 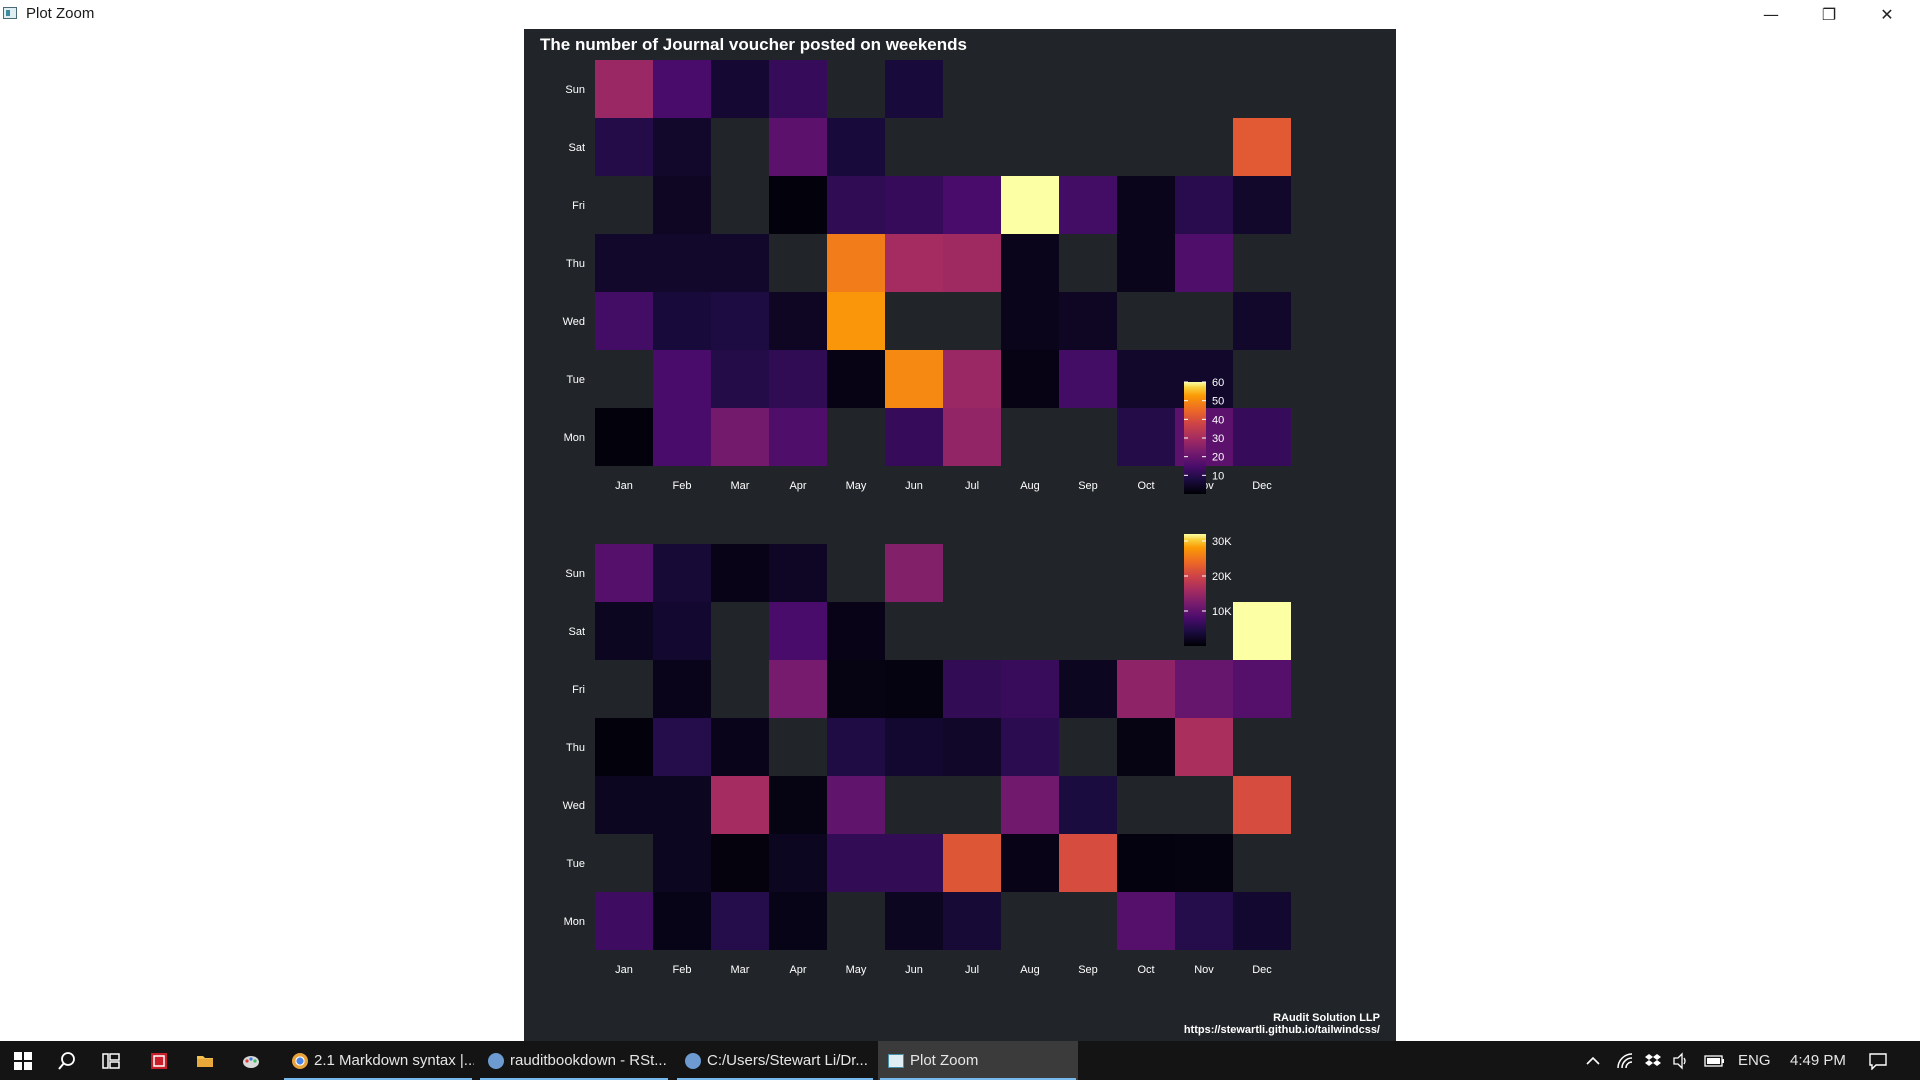 I want to click on windows-start-icon, so click(x=23, y=1060).